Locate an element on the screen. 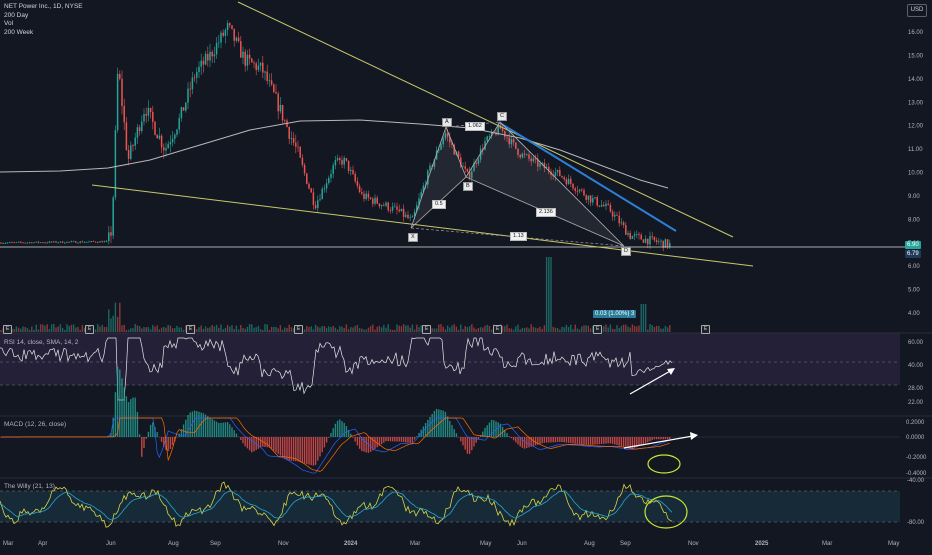 The width and height of the screenshot is (932, 555). price-tick-label: 10.00 is located at coordinates (916, 174).